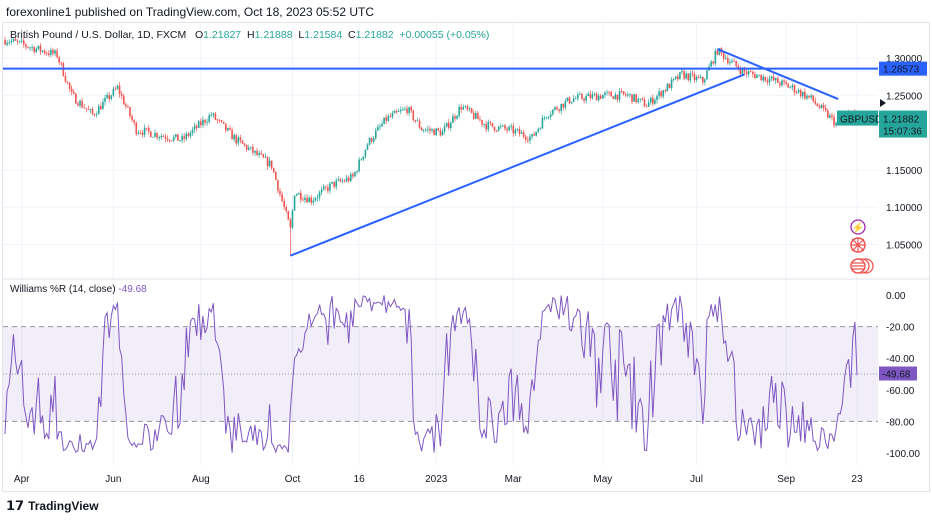 This screenshot has width=932, height=521. I want to click on price-tick-label: 1.10000, so click(904, 208).